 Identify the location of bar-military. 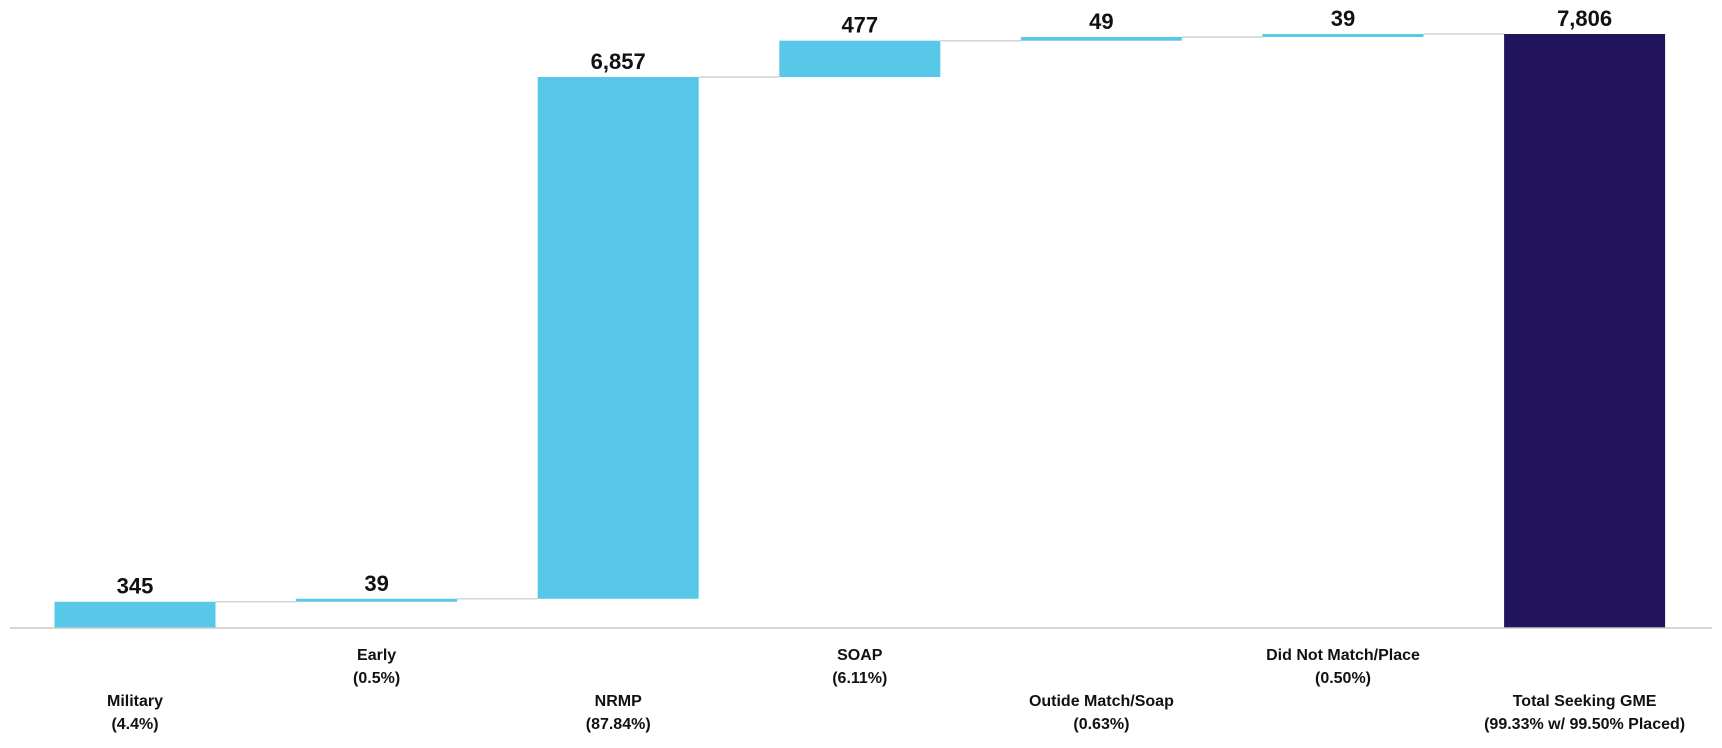
(135, 614).